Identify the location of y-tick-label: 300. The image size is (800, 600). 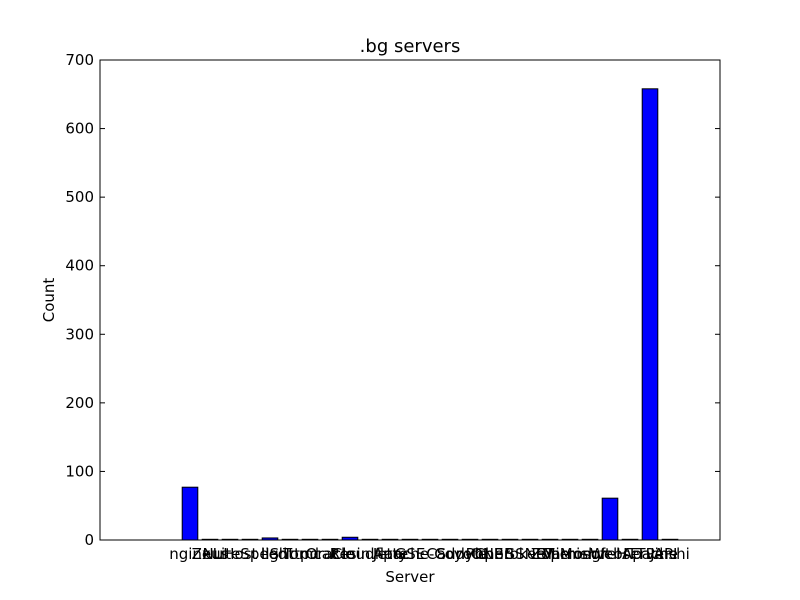
(79, 334).